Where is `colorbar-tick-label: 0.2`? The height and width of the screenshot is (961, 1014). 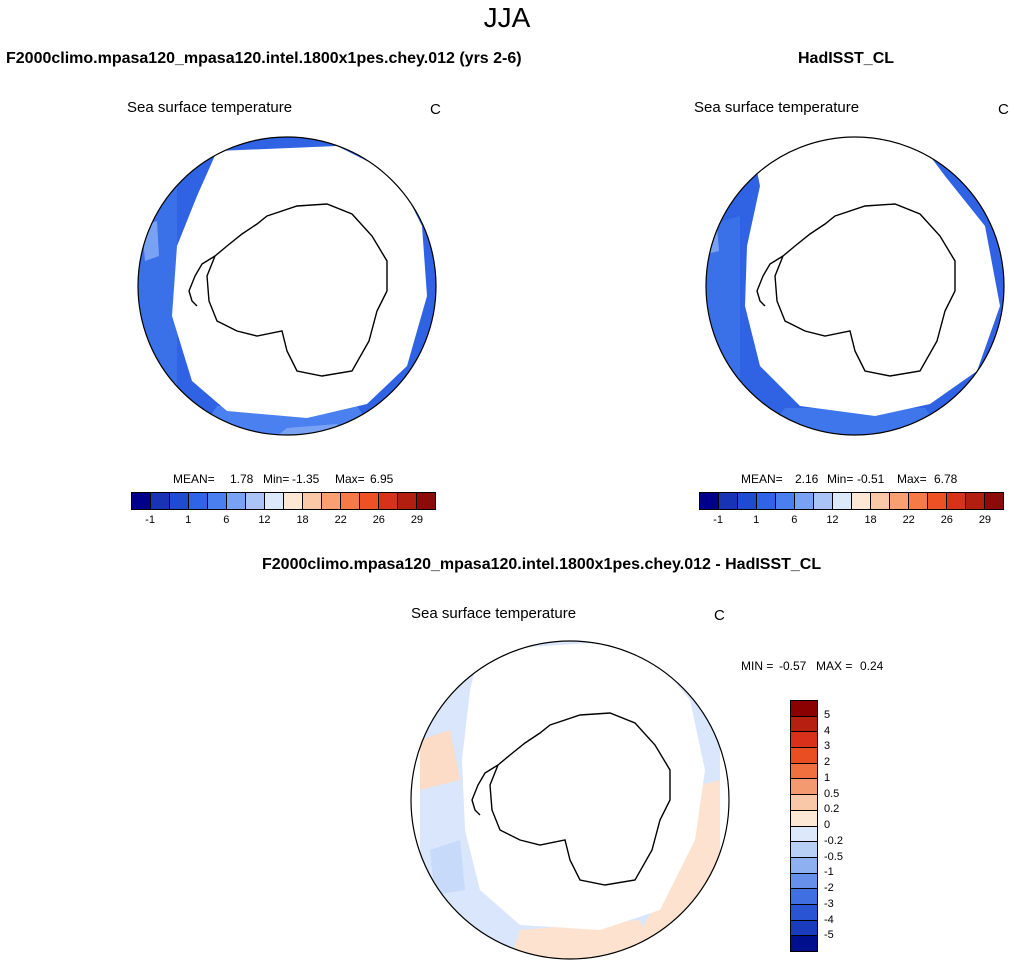 colorbar-tick-label: 0.2 is located at coordinates (832, 809).